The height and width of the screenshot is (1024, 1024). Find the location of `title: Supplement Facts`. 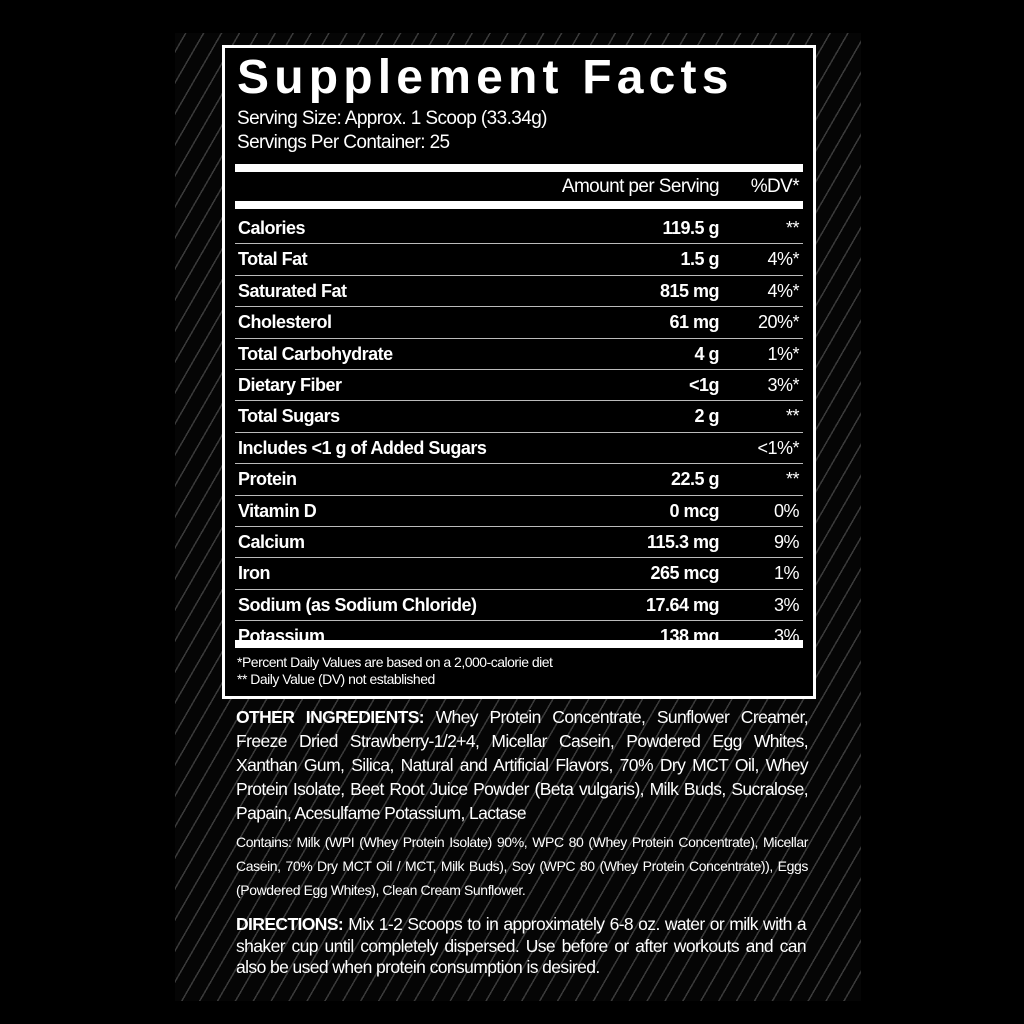

title: Supplement Facts is located at coordinates (485, 77).